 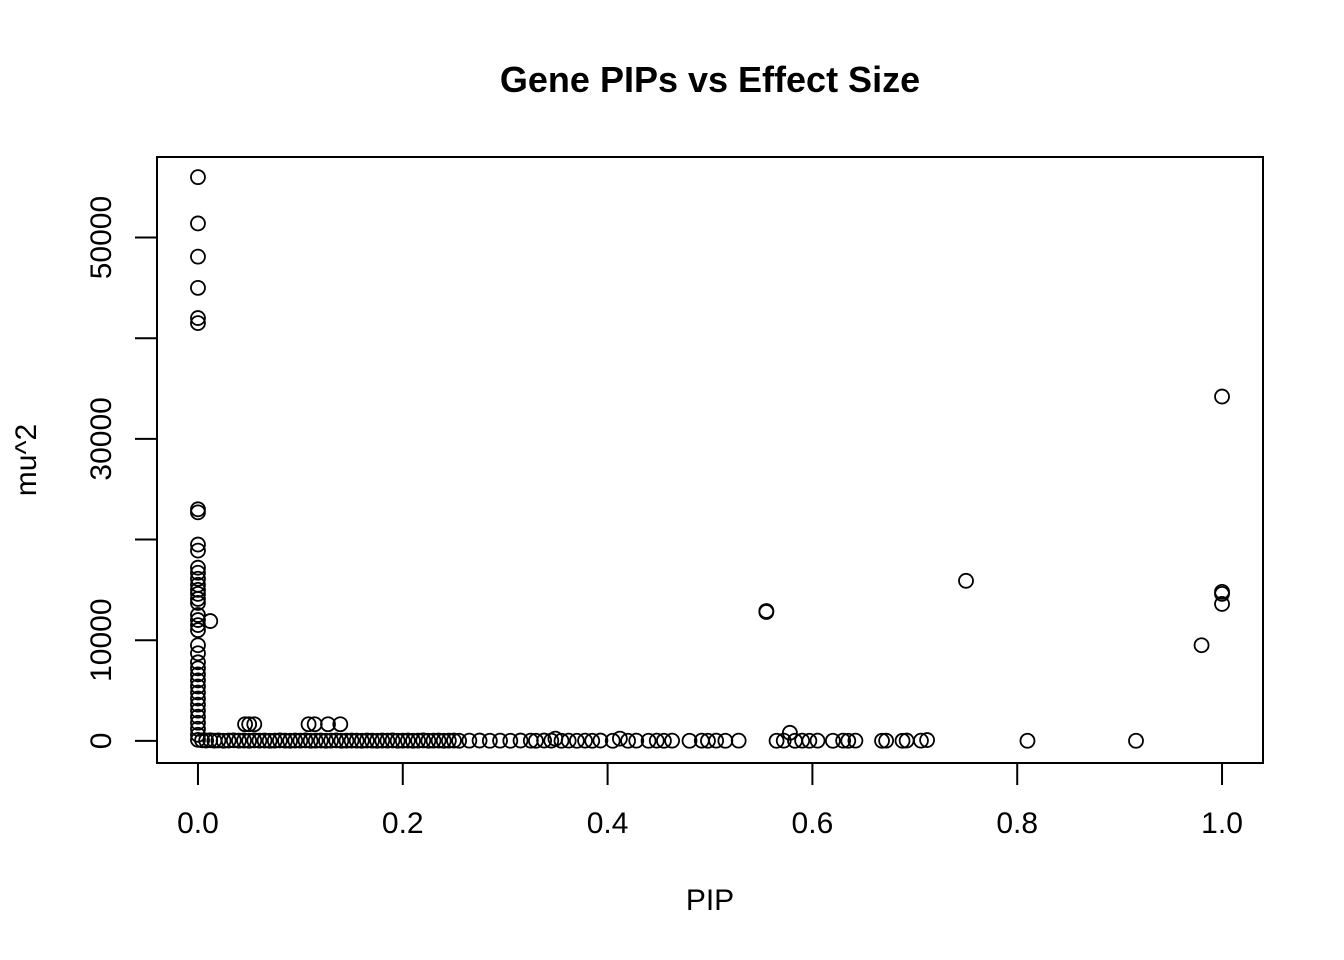 What do you see at coordinates (710, 79) in the screenshot?
I see `chart-title: Gene PIPs vs Effect Size` at bounding box center [710, 79].